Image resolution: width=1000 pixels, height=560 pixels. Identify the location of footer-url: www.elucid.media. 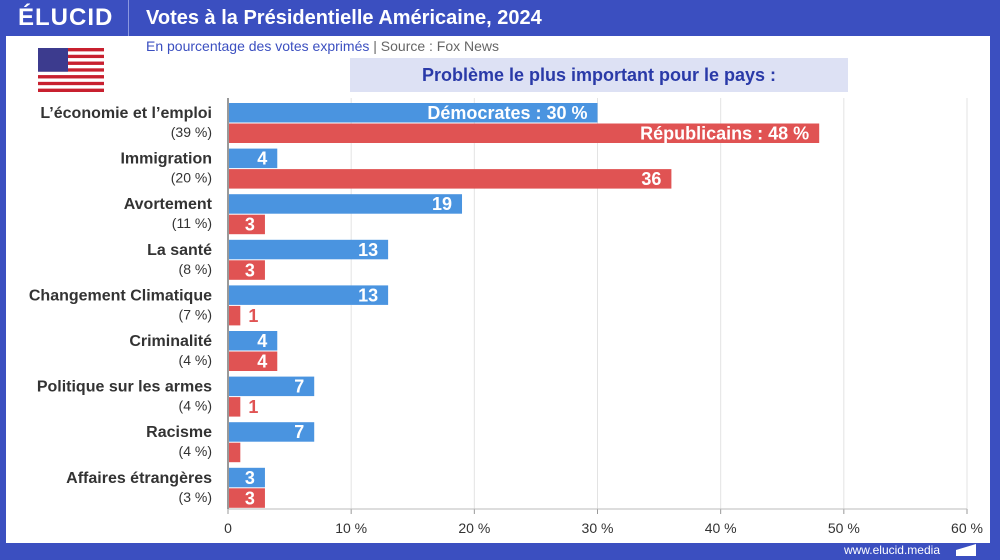
(891, 550).